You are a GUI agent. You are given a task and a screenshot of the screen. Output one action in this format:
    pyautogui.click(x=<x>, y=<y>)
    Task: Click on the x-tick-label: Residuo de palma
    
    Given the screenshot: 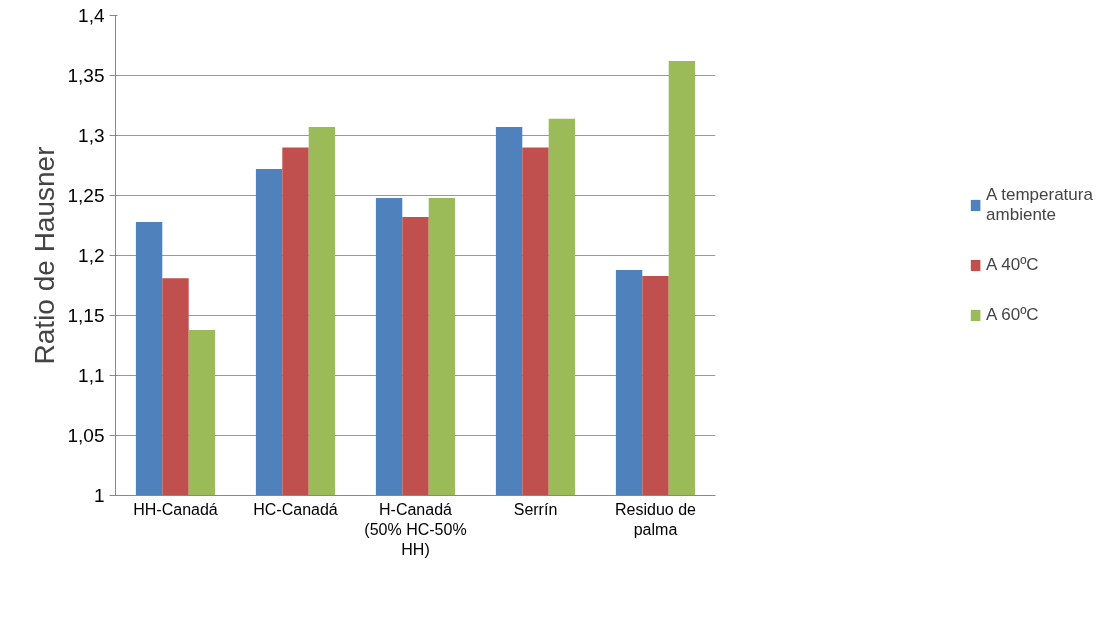 What is the action you would take?
    pyautogui.click(x=656, y=519)
    